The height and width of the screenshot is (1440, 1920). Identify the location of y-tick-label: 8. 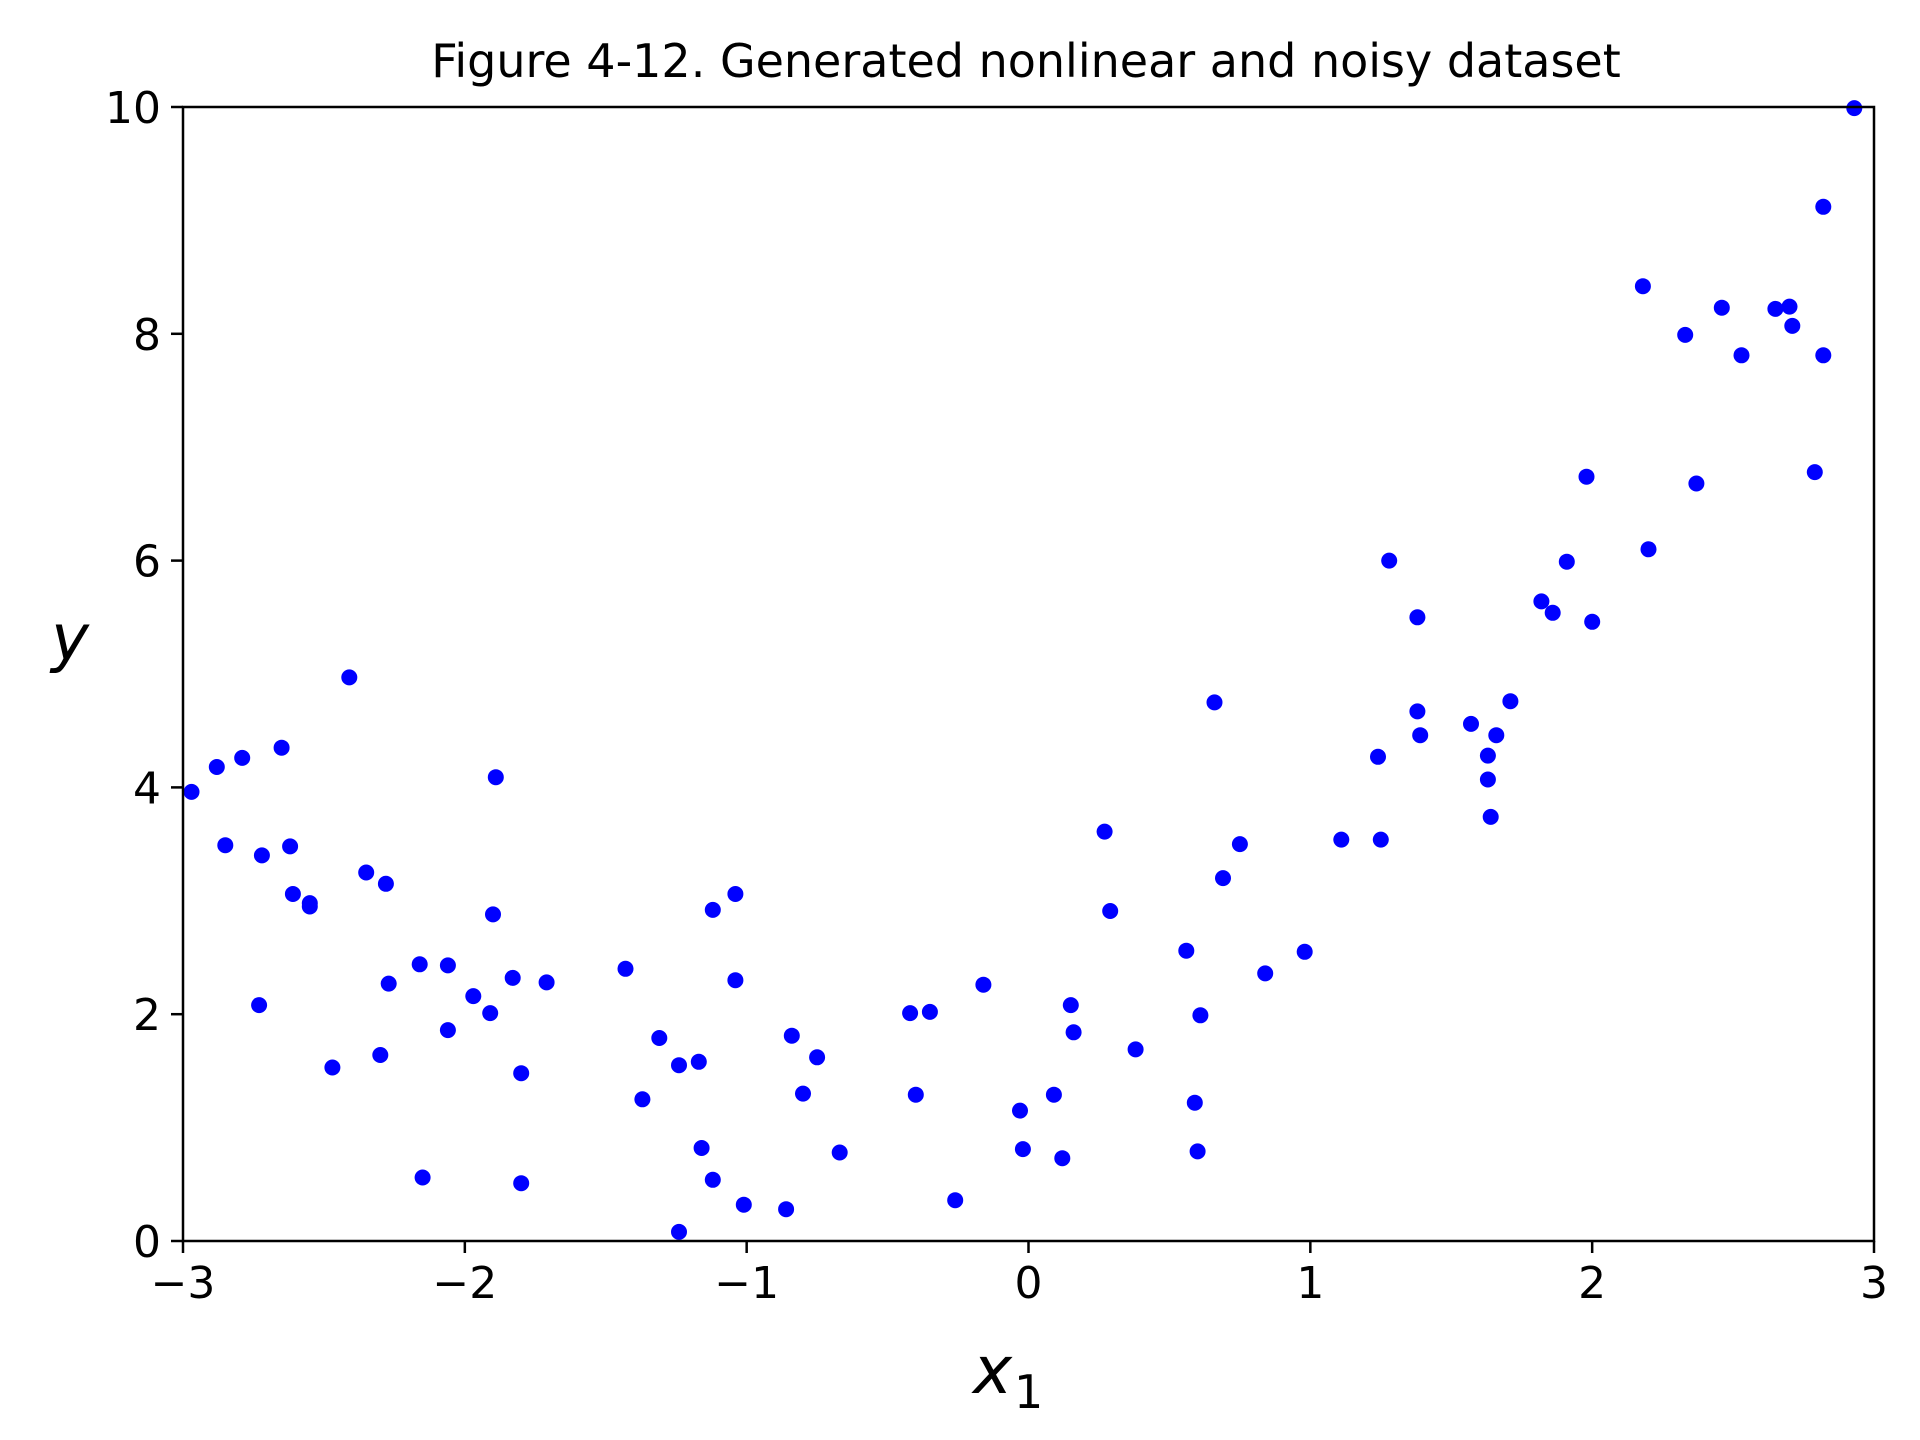
(147, 335).